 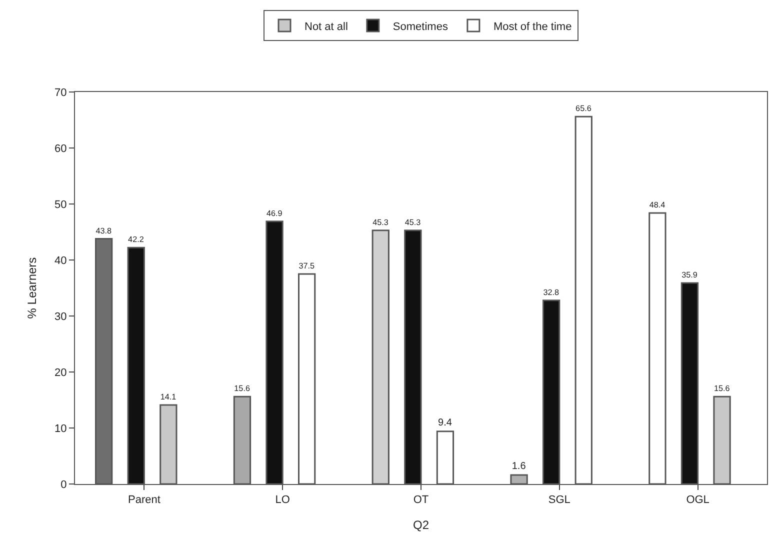 What do you see at coordinates (60, 204) in the screenshot?
I see `y-tick-label: 50` at bounding box center [60, 204].